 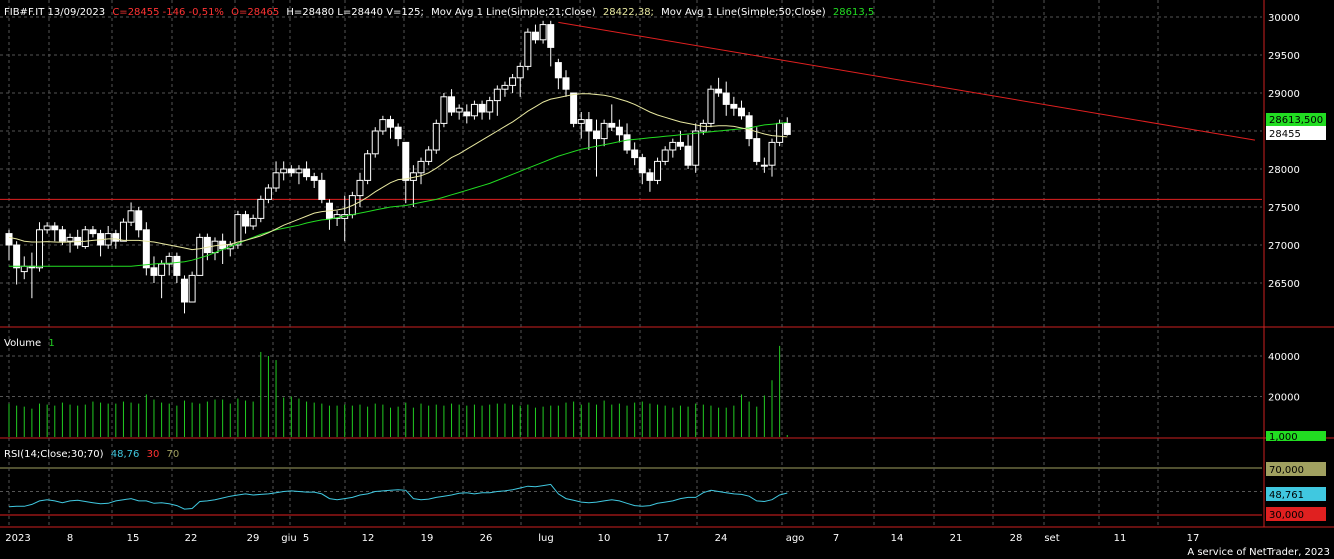 I want to click on volume-tick-label: 20000, so click(x=1284, y=398).